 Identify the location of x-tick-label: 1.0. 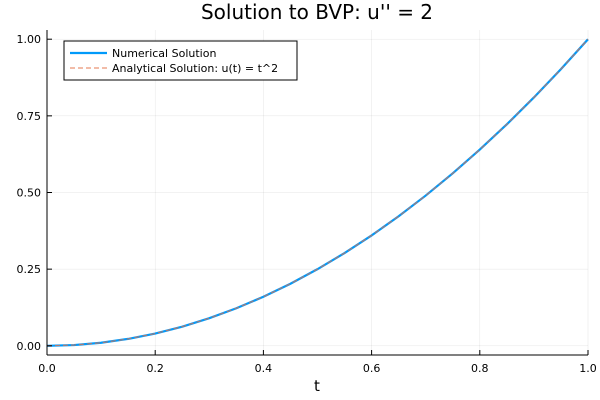
(588, 368).